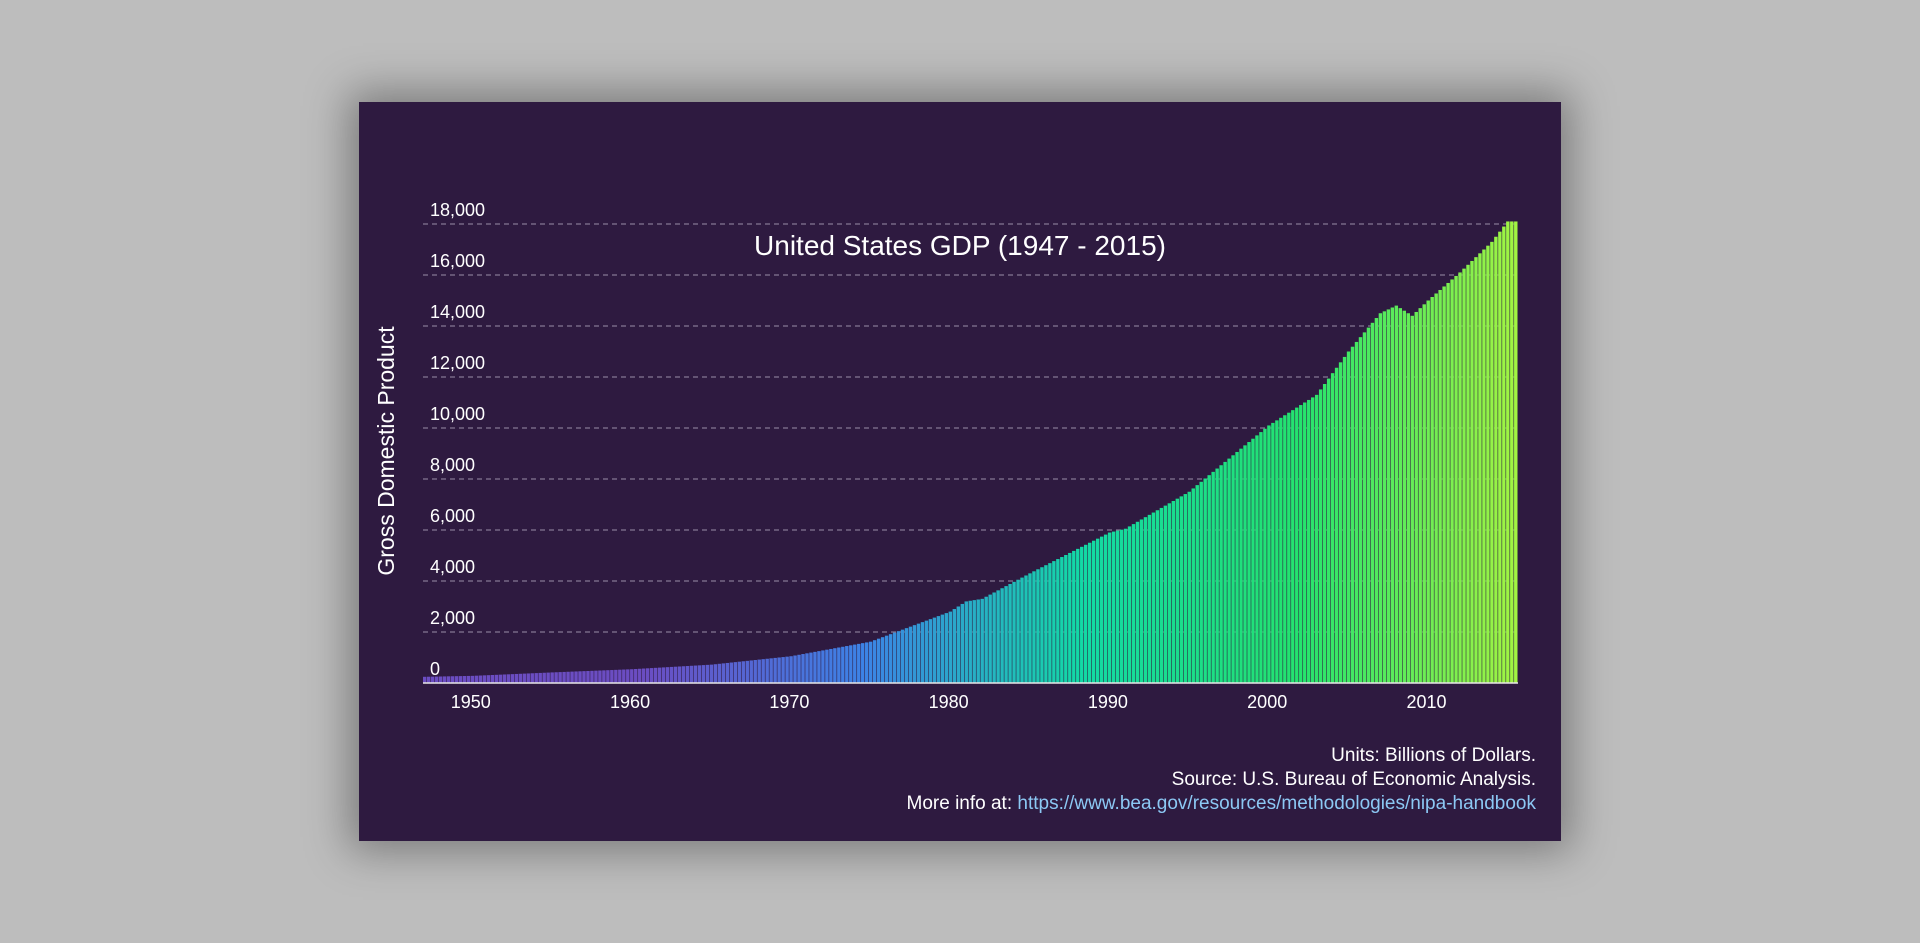 This screenshot has width=1920, height=943. Describe the element at coordinates (457, 261) in the screenshot. I see `y-tick-label: 16,000` at that location.